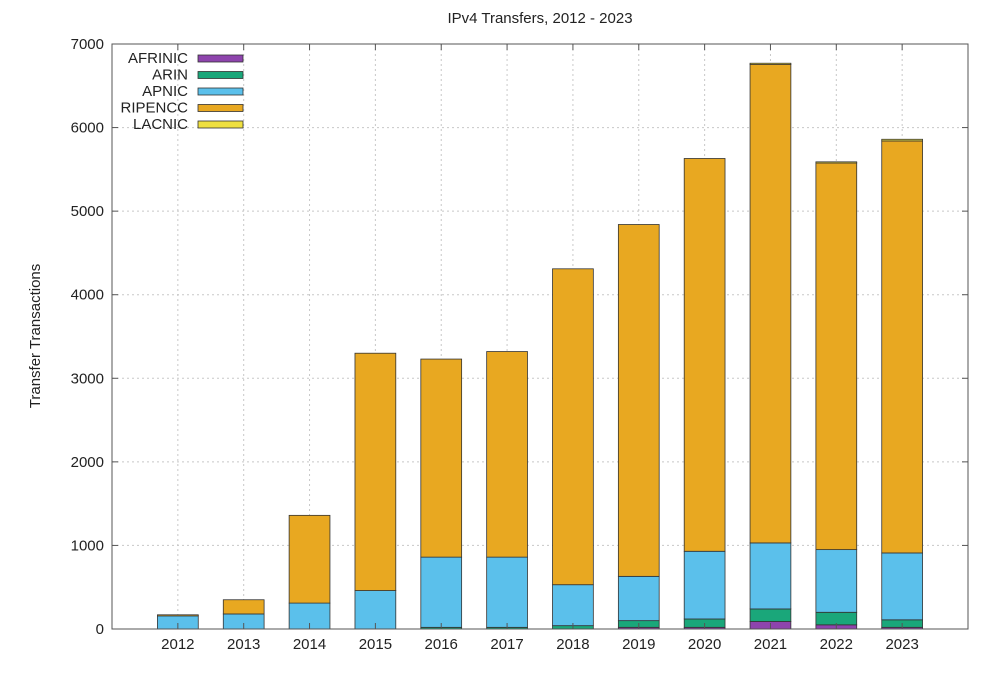 The width and height of the screenshot is (995, 677). What do you see at coordinates (158, 58) in the screenshot?
I see `legend-label: AFRINIC` at bounding box center [158, 58].